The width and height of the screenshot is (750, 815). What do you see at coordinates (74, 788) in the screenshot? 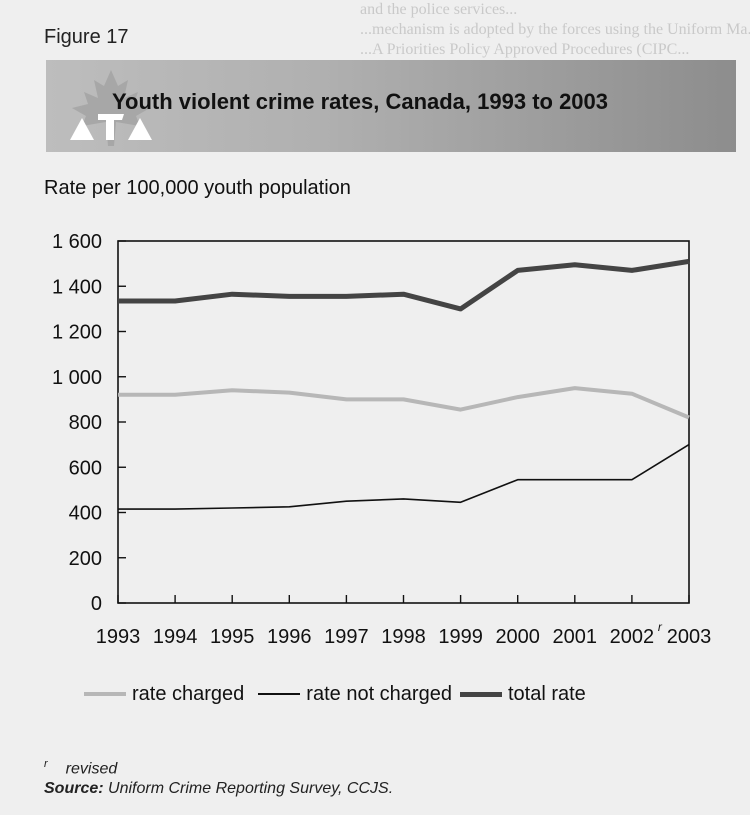
I see `source-label: Source:` at bounding box center [74, 788].